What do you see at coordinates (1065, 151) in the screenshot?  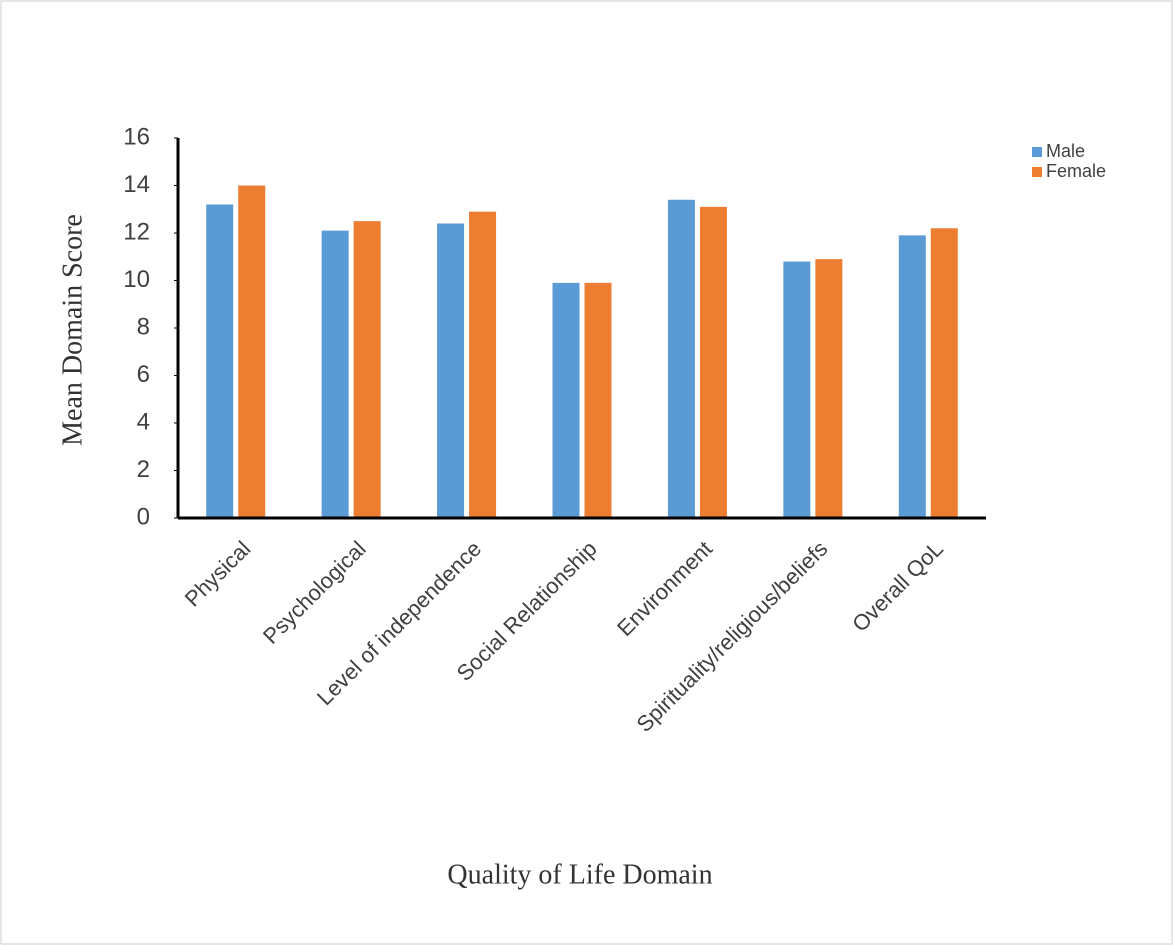 I see `legend-label: Male` at bounding box center [1065, 151].